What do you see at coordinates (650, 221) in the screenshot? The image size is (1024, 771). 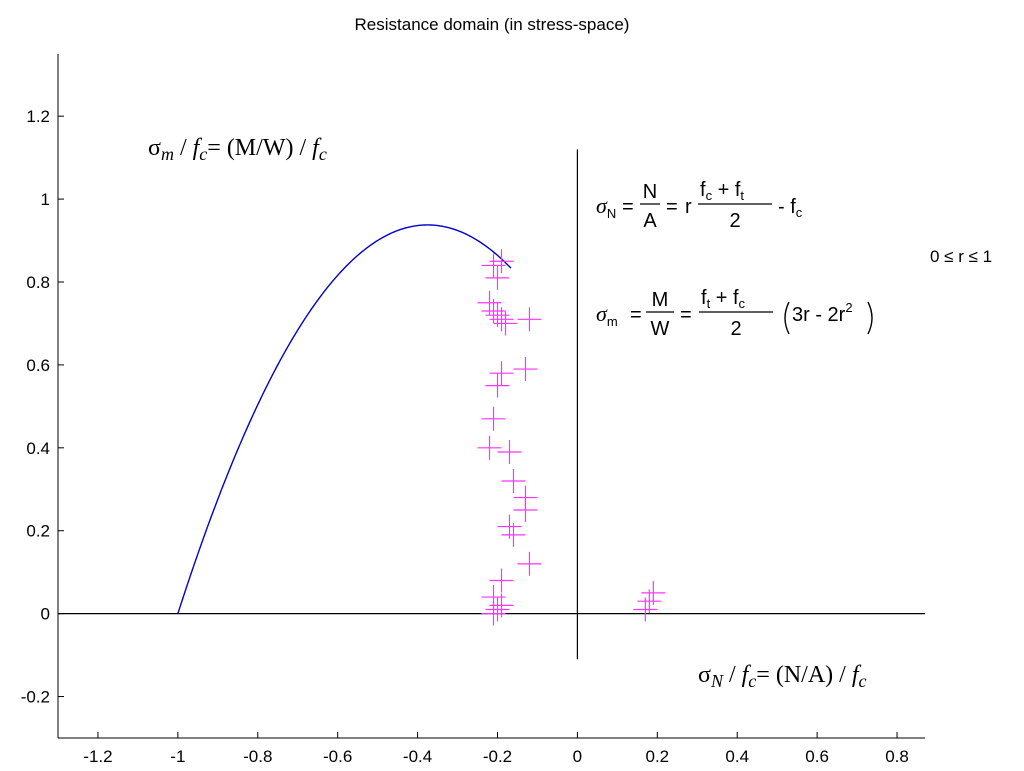 I see `svg-text: A` at bounding box center [650, 221].